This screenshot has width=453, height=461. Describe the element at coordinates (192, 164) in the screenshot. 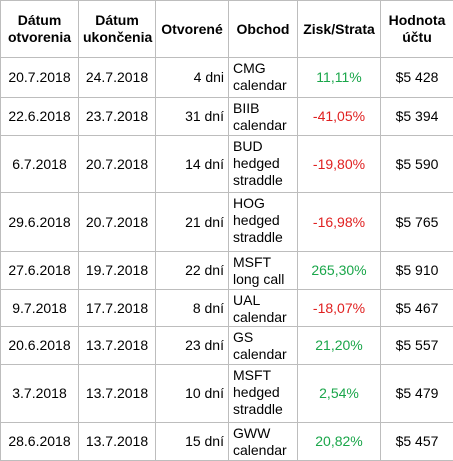

I see `cell: 14 dní` at that location.